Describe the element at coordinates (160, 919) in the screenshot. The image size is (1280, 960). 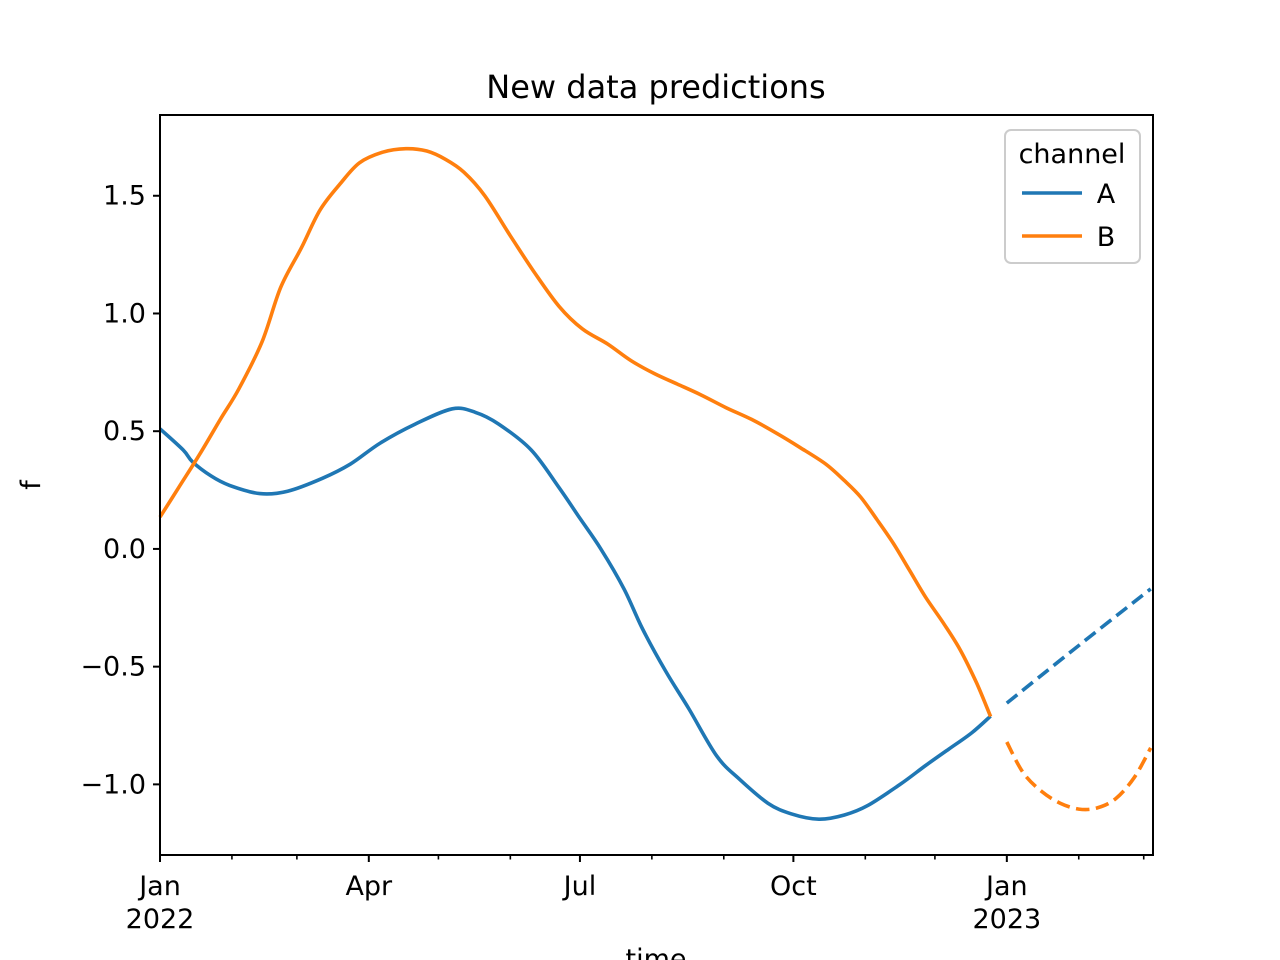
I see `x-tick-sublabel: 2022` at that location.